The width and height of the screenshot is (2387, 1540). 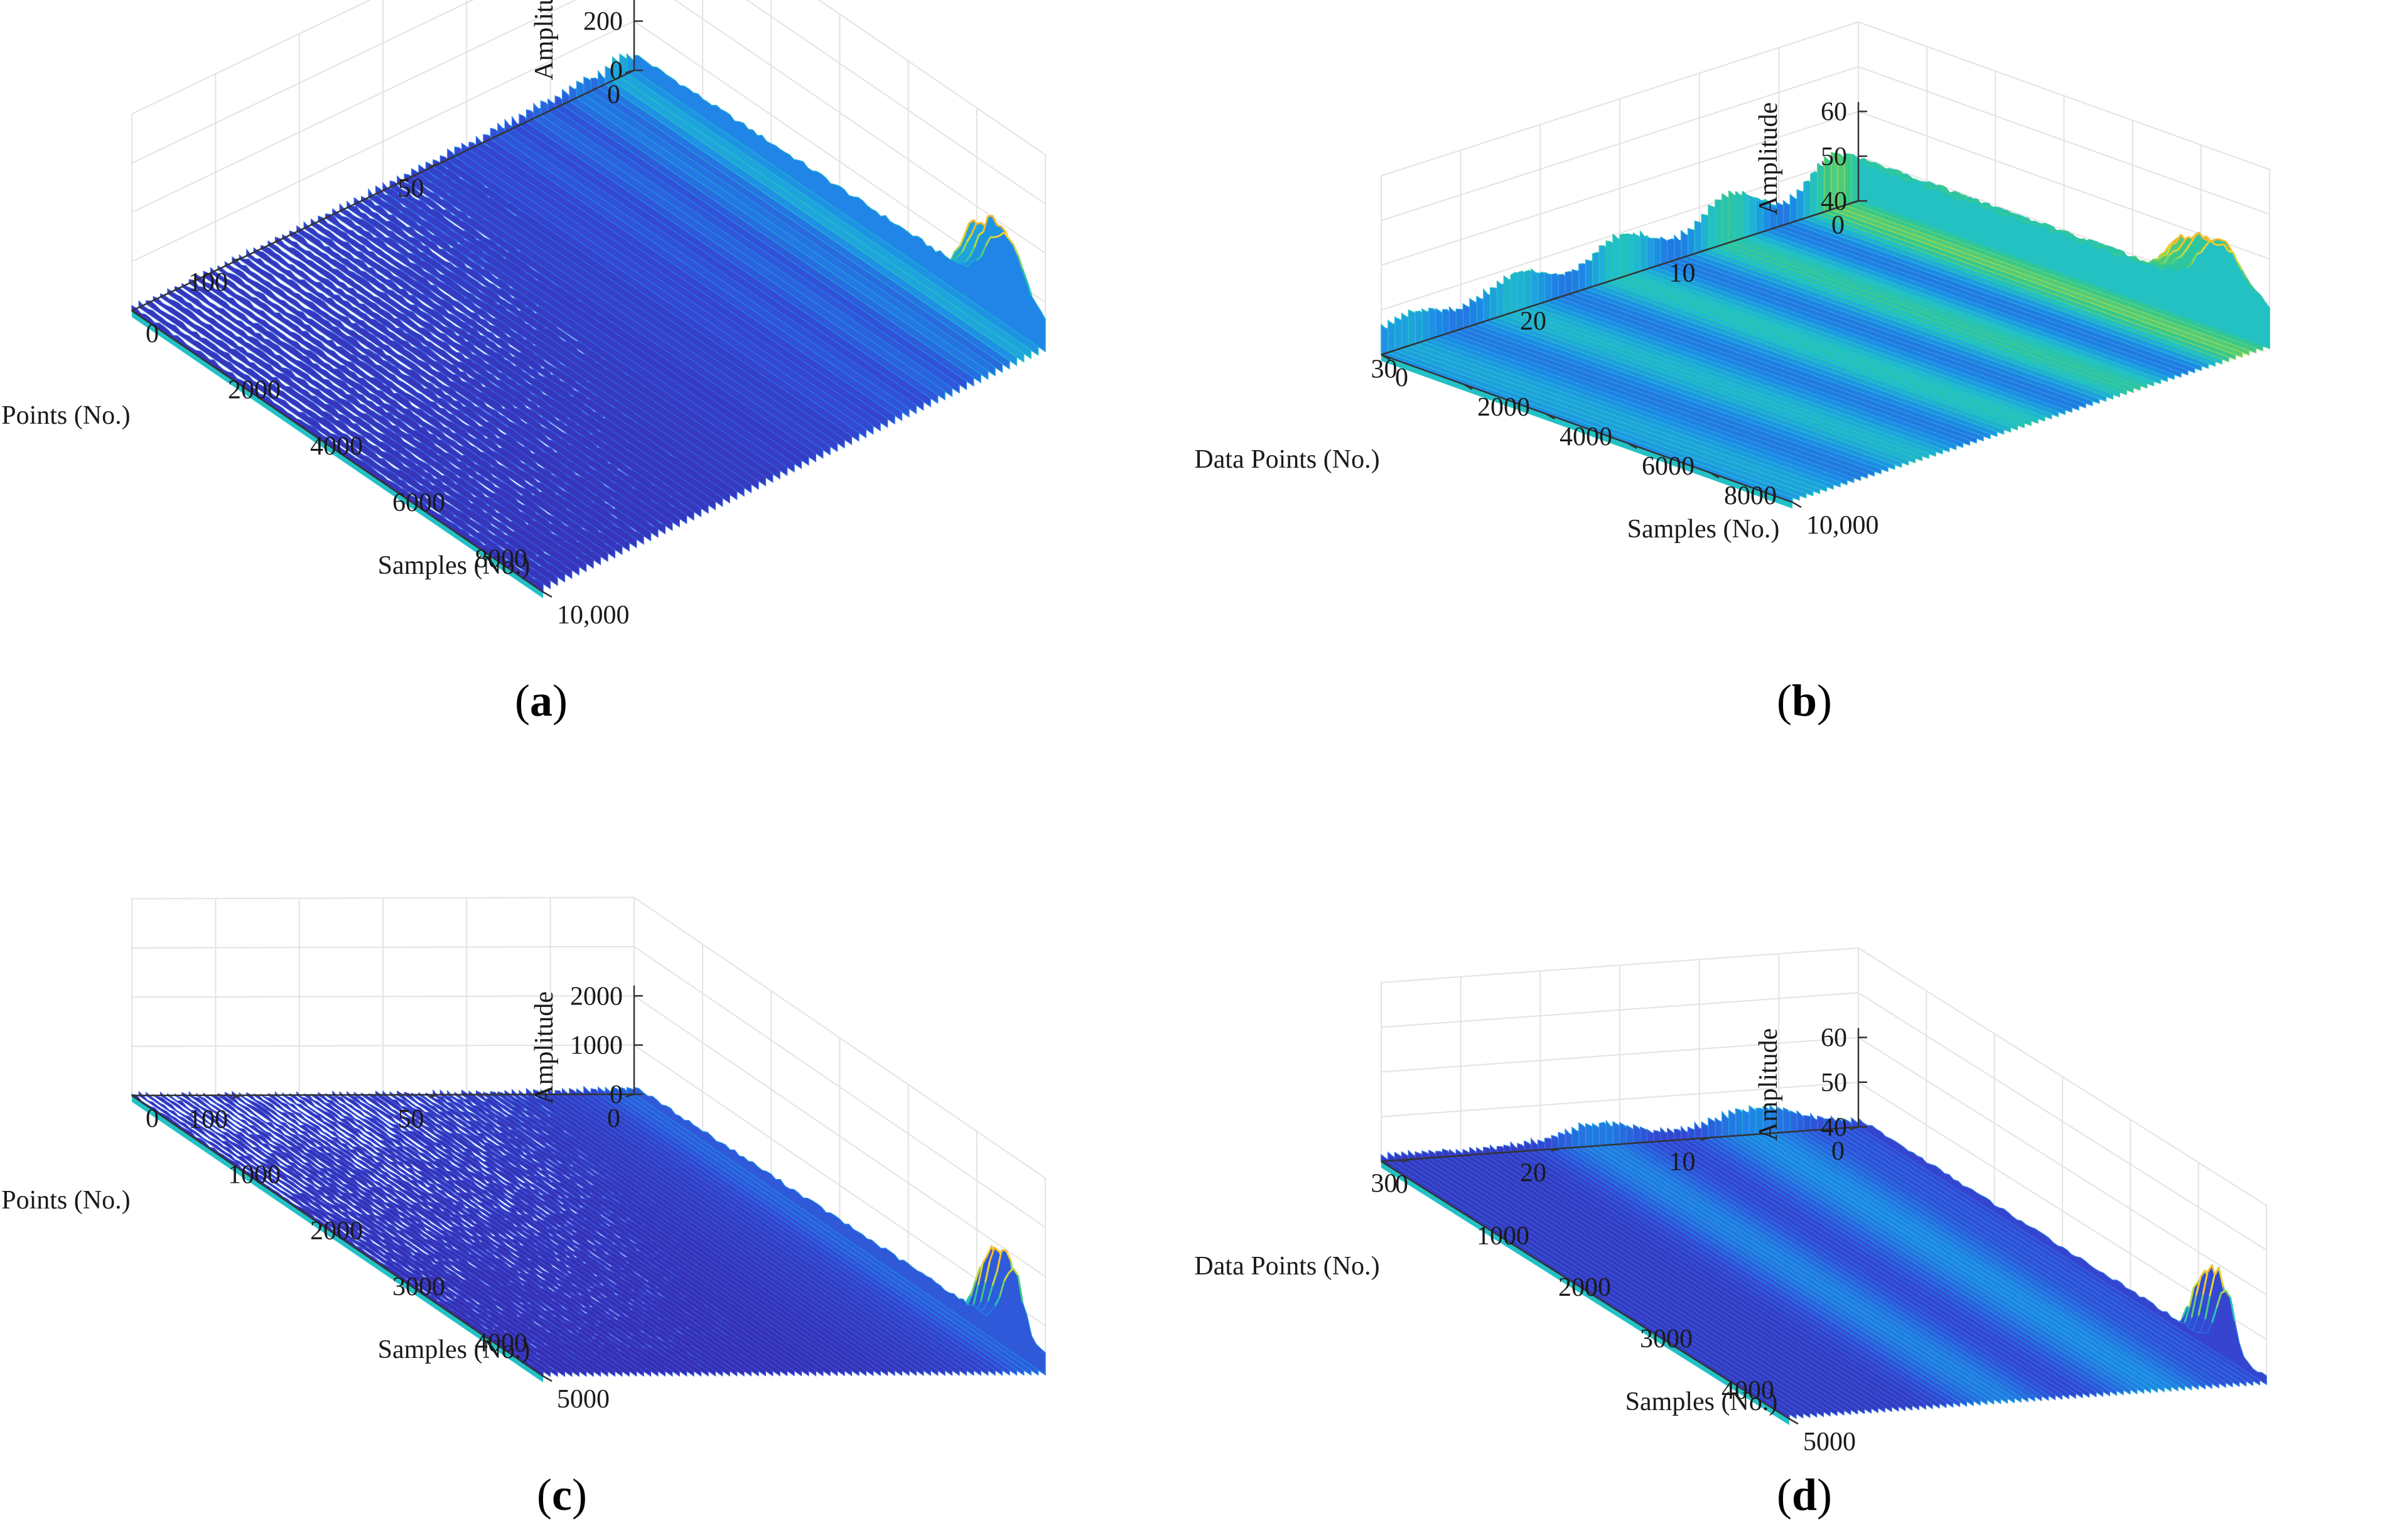 I want to click on z-tick-label: 1000, so click(x=596, y=1045).